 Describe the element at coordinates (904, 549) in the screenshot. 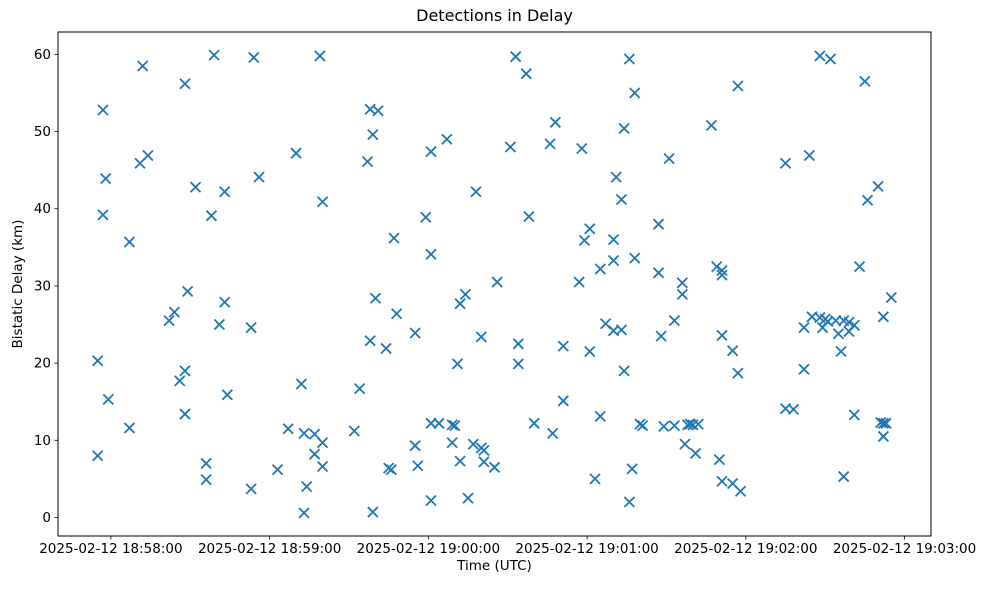

I see `x-tick-label: 2025-02-12 19:03:00` at that location.